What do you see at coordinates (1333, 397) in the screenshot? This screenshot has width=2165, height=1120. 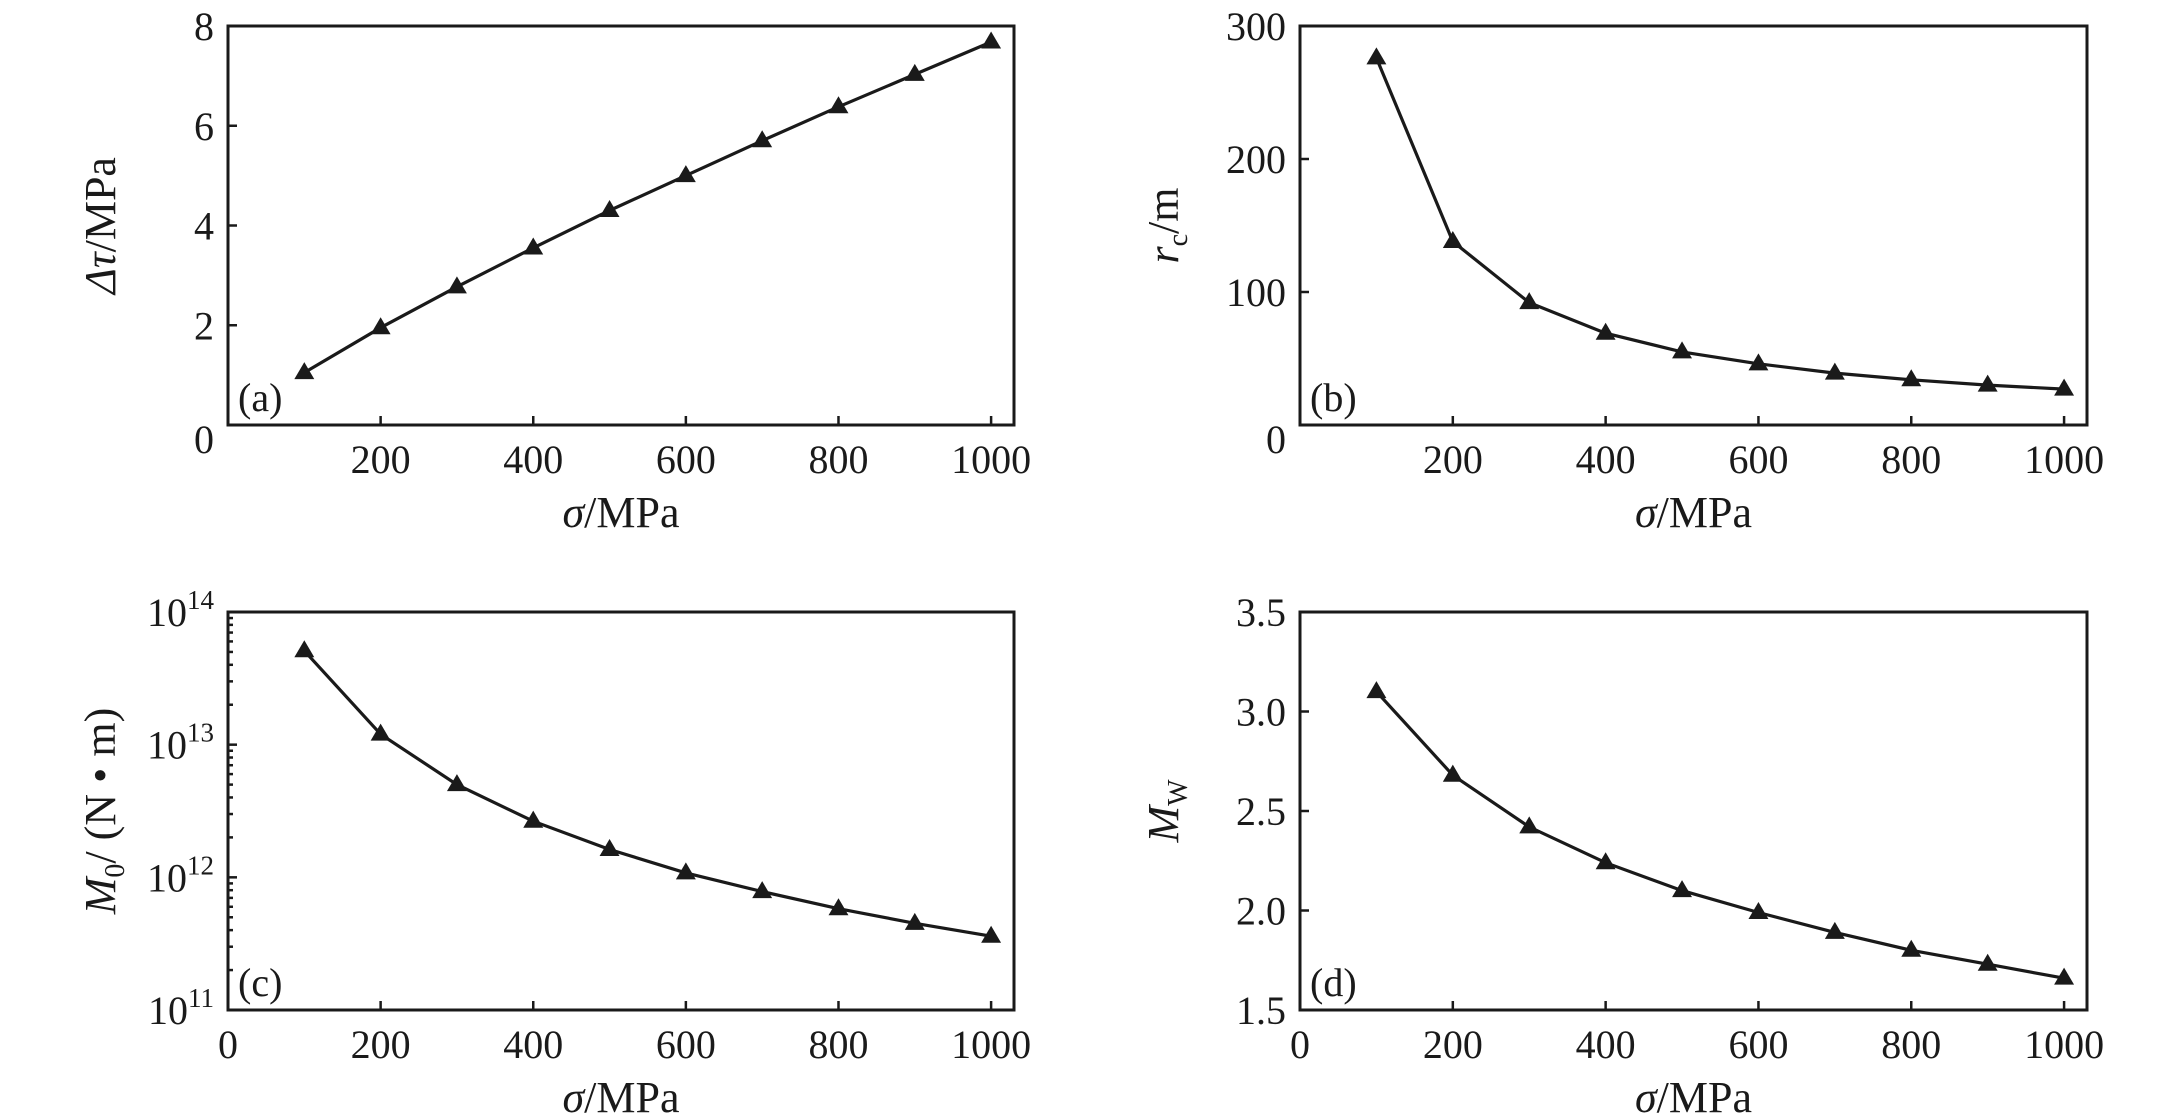 I see `panel-label: (b)` at bounding box center [1333, 397].